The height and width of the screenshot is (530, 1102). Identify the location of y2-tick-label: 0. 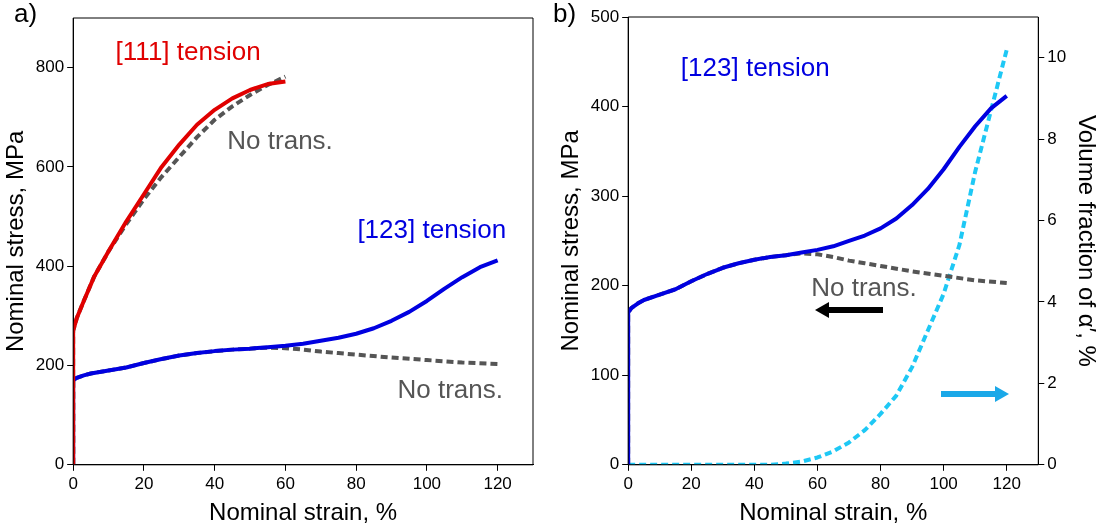
(1052, 464).